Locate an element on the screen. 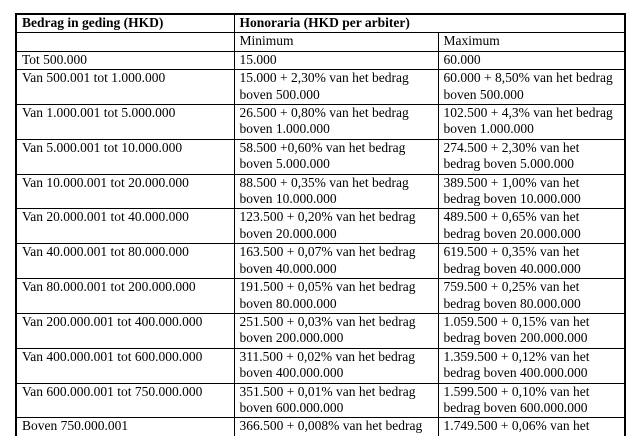  header-maximum: Maximum is located at coordinates (531, 42).